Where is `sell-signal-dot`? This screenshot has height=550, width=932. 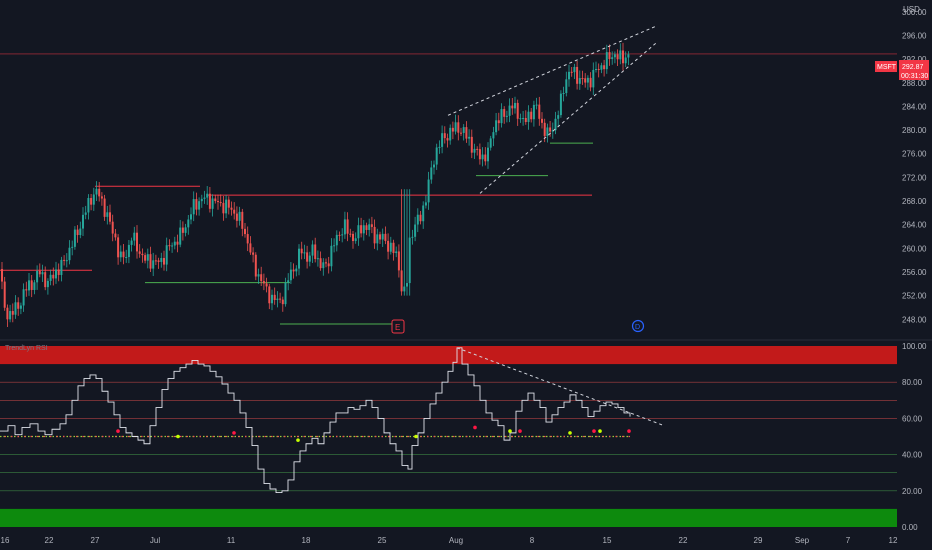
sell-signal-dot is located at coordinates (594, 431).